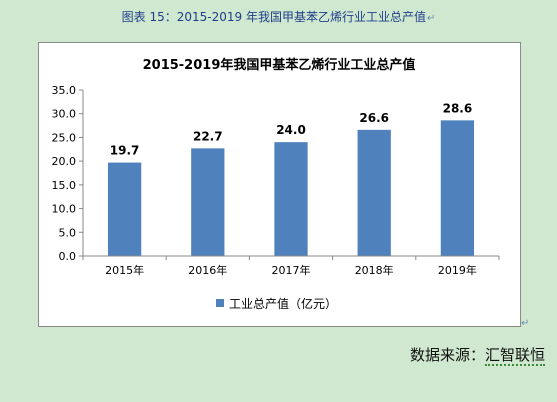  Describe the element at coordinates (64, 161) in the screenshot. I see `y-tick-label: 20.0` at that location.